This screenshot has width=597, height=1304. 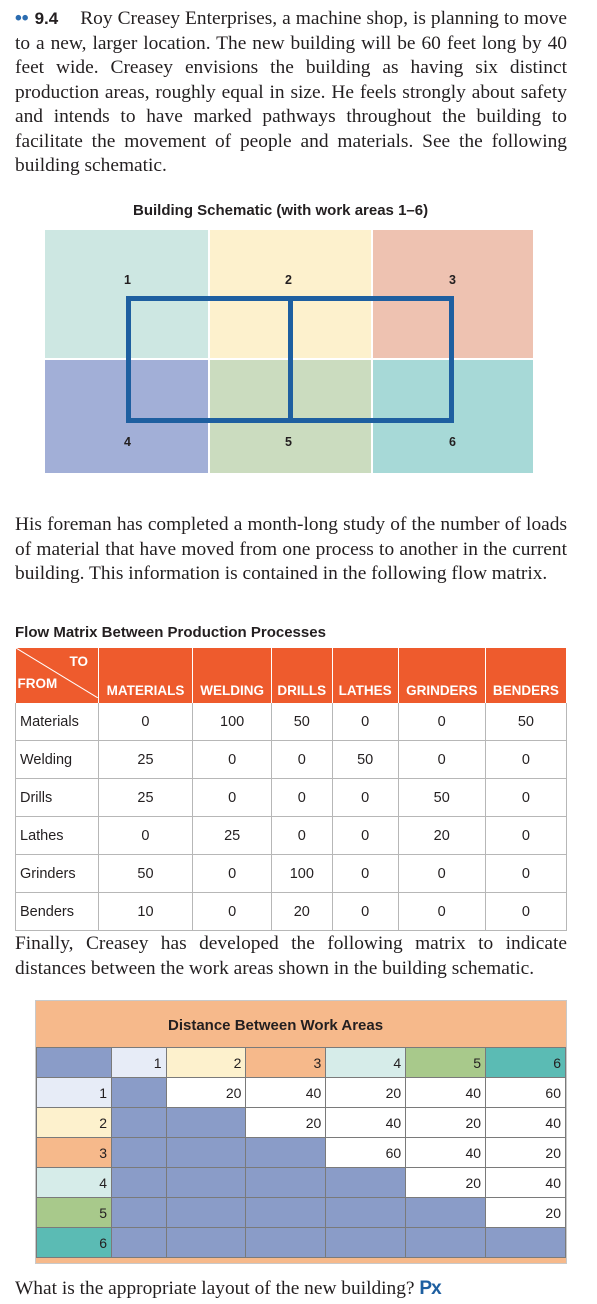 What do you see at coordinates (302, 911) in the screenshot?
I see `flow-cell: 20` at bounding box center [302, 911].